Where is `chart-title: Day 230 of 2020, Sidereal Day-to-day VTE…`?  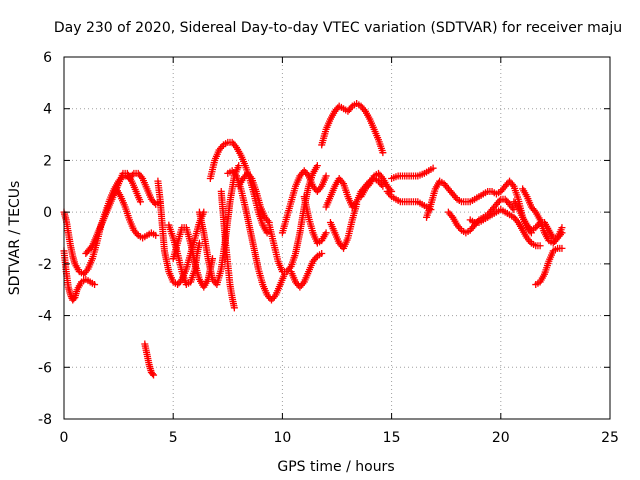 chart-title: Day 230 of 2020, Sidereal Day-to-day VTE… is located at coordinates (338, 28).